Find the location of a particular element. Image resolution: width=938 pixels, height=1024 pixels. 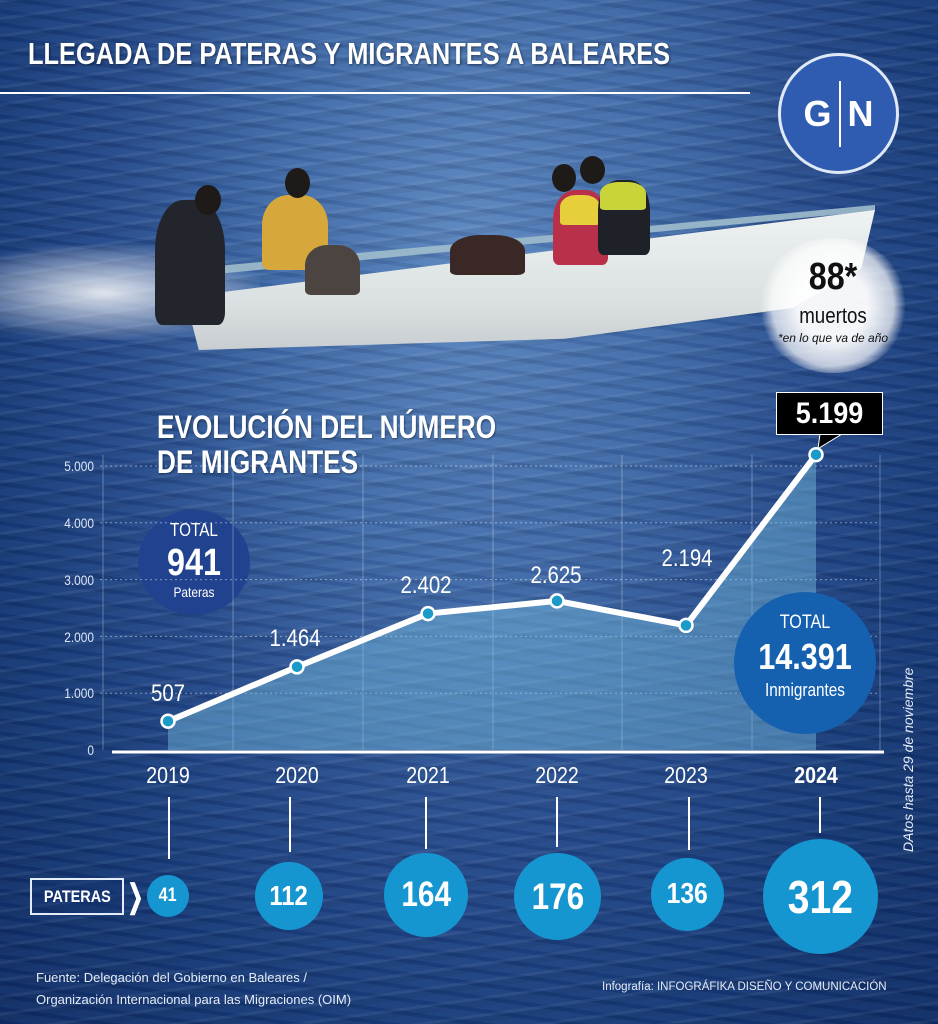

y-tick: 0 is located at coordinates (90, 750).